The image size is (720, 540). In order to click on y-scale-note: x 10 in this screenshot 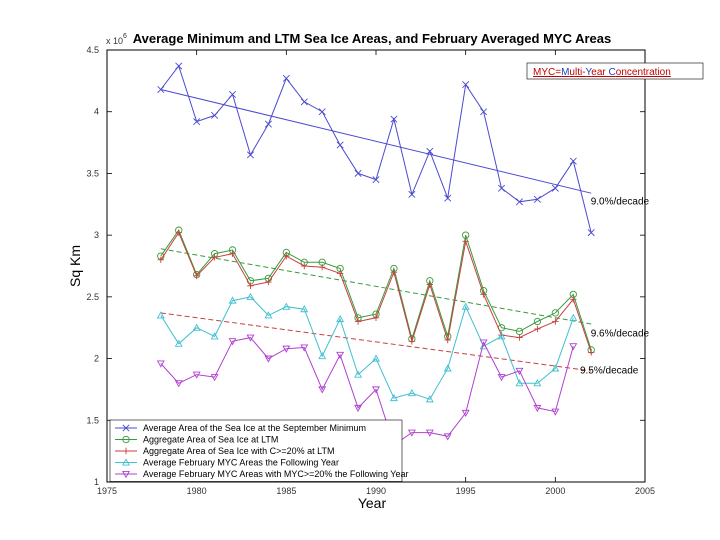, I will do `click(114, 41)`.